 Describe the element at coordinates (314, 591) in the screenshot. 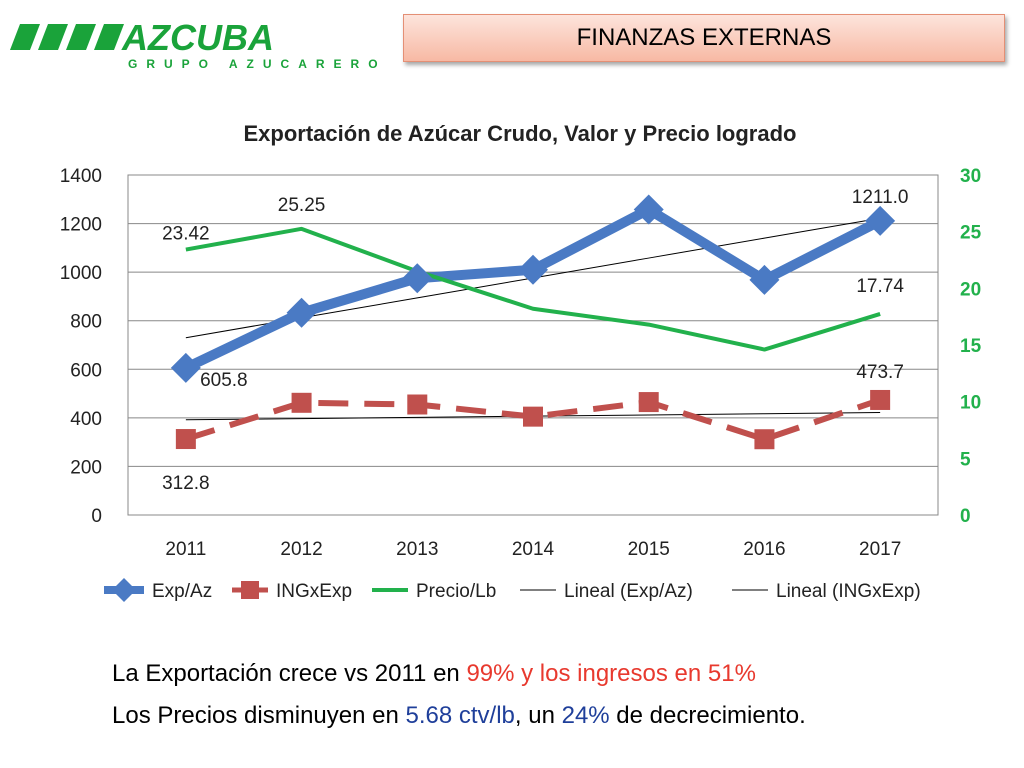

I see `legend-label: INGxExp` at that location.